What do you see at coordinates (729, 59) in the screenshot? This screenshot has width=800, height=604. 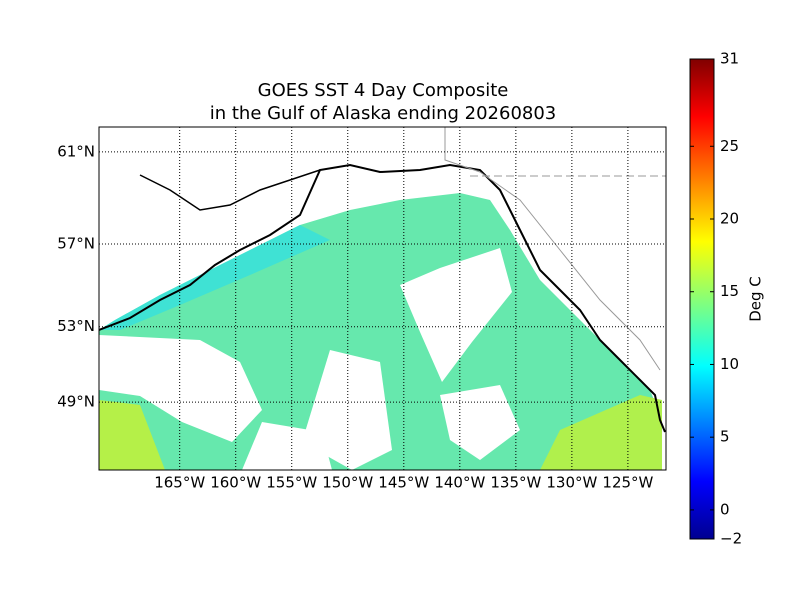 I see `colorbar-tick-label: 31` at bounding box center [729, 59].